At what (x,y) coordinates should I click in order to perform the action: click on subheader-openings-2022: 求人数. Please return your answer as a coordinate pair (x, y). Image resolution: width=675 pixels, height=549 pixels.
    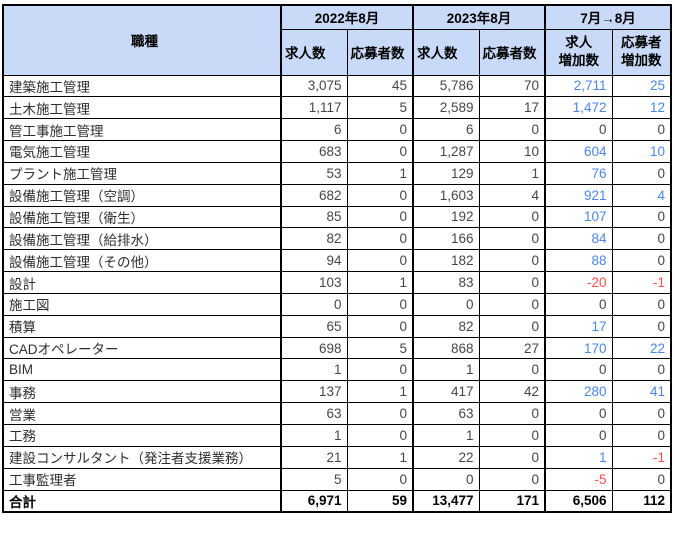
    Looking at the image, I should click on (314, 52).